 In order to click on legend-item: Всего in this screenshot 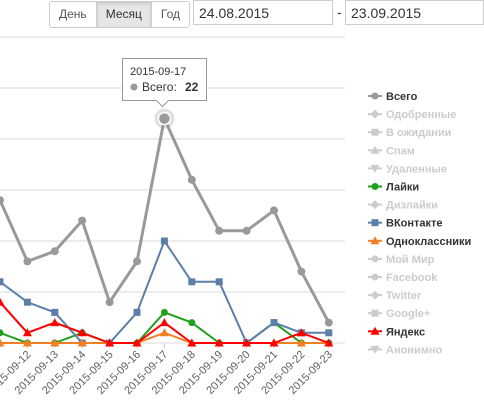, I will do `click(393, 97)`.